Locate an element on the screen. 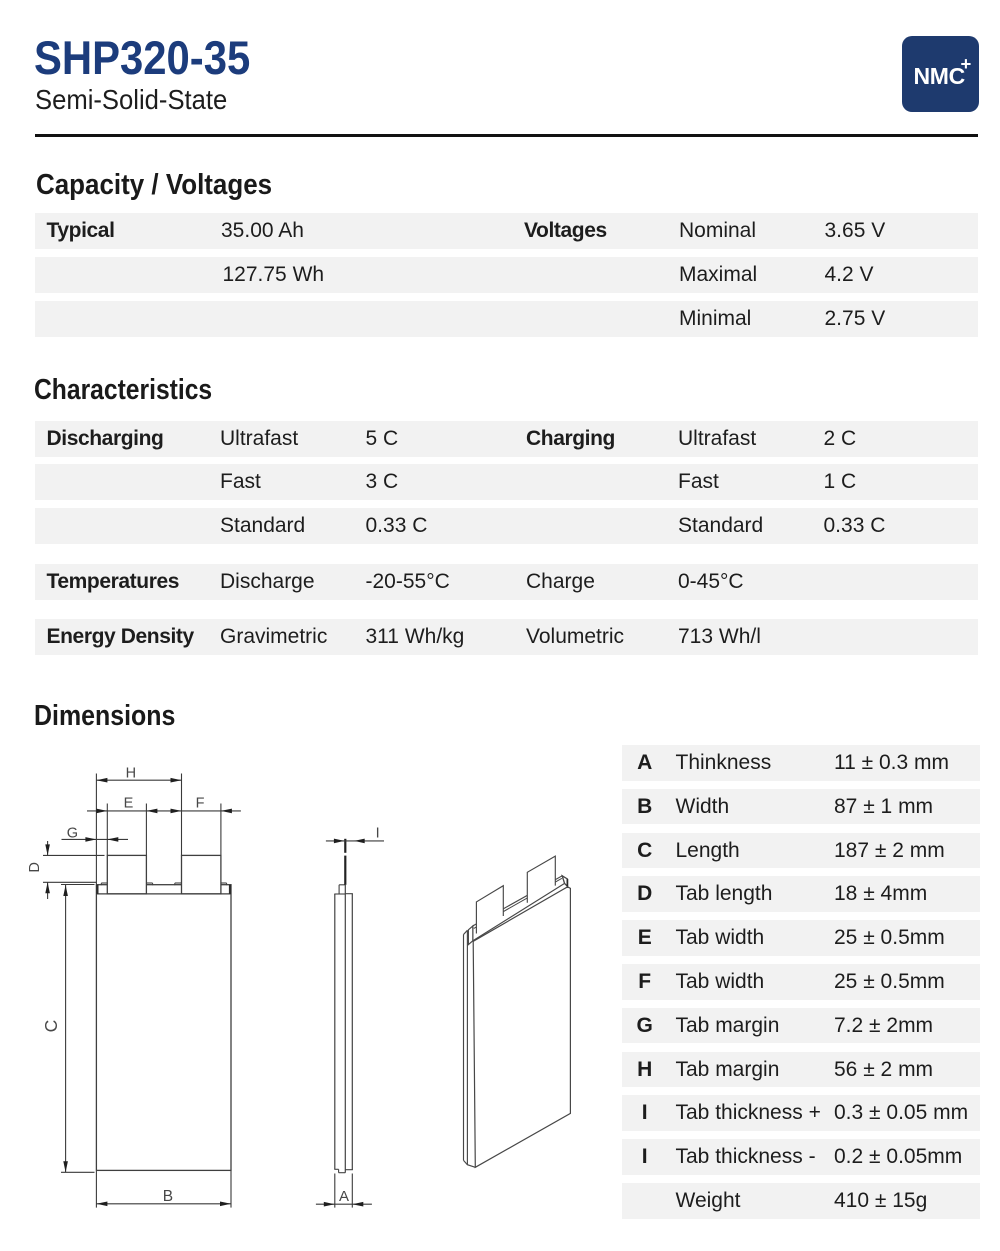 This screenshot has height=1251, width=1000. svg-text: G is located at coordinates (72, 833).